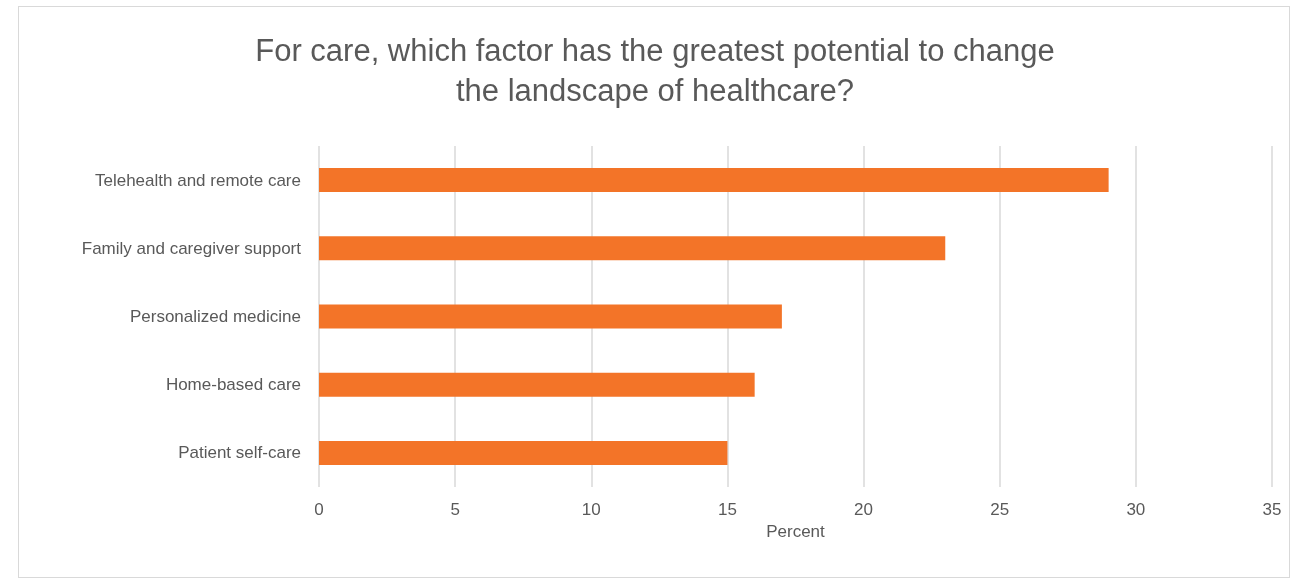 The width and height of the screenshot is (1293, 583). What do you see at coordinates (215, 316) in the screenshot?
I see `y-tick-label: Personalized medicine` at bounding box center [215, 316].